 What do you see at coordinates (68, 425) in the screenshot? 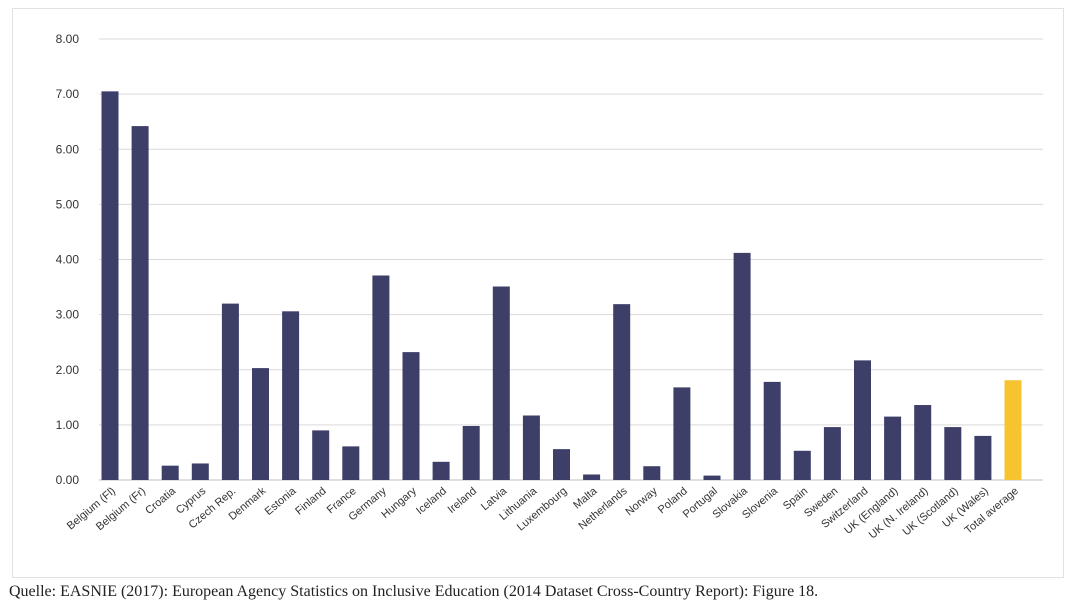
I see `y-tick-label: 1.00` at bounding box center [68, 425].